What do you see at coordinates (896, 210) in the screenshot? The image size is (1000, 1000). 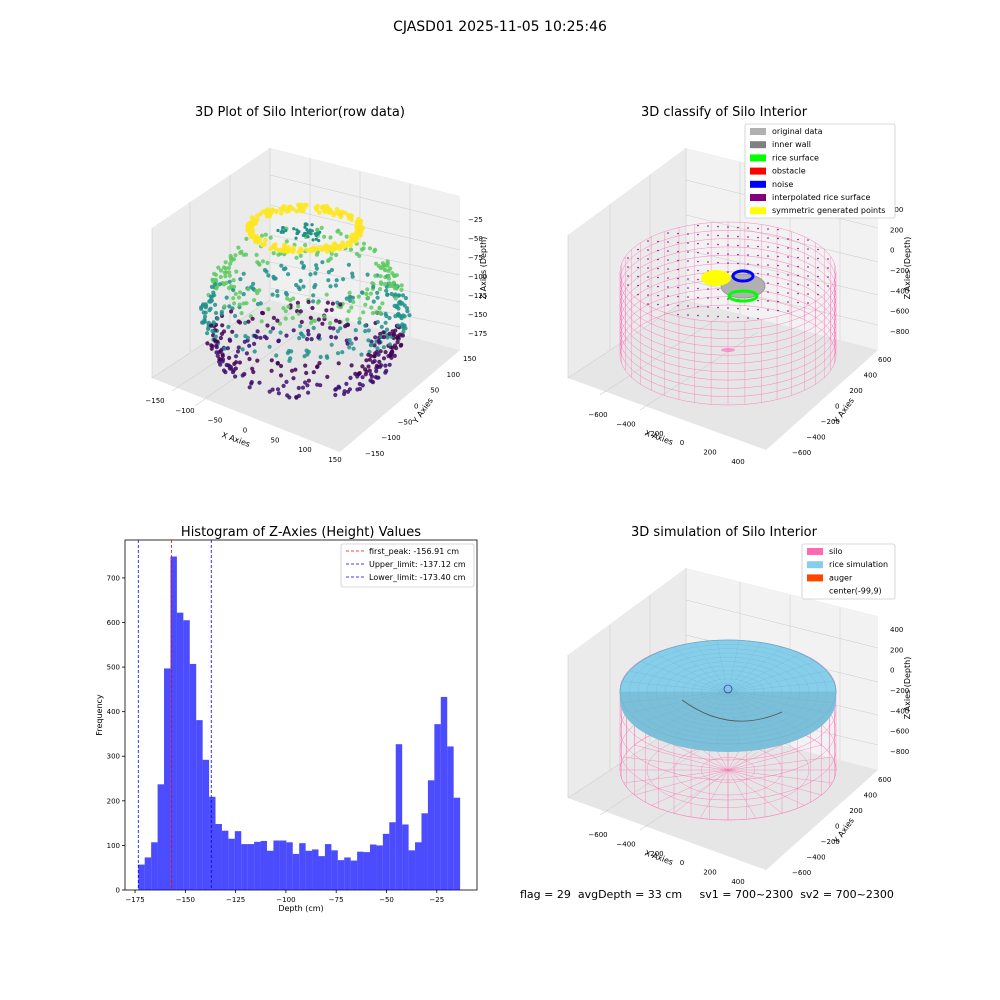 I see `classify-z-tick-label: 400` at bounding box center [896, 210].